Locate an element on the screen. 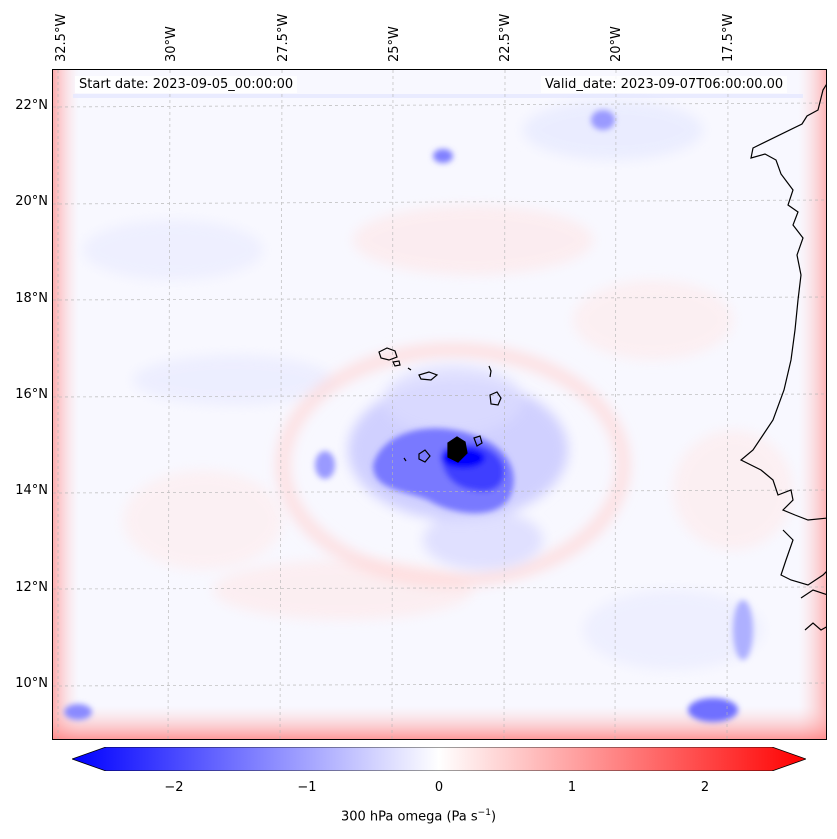  lat-label-16n: 16°N is located at coordinates (31, 394).